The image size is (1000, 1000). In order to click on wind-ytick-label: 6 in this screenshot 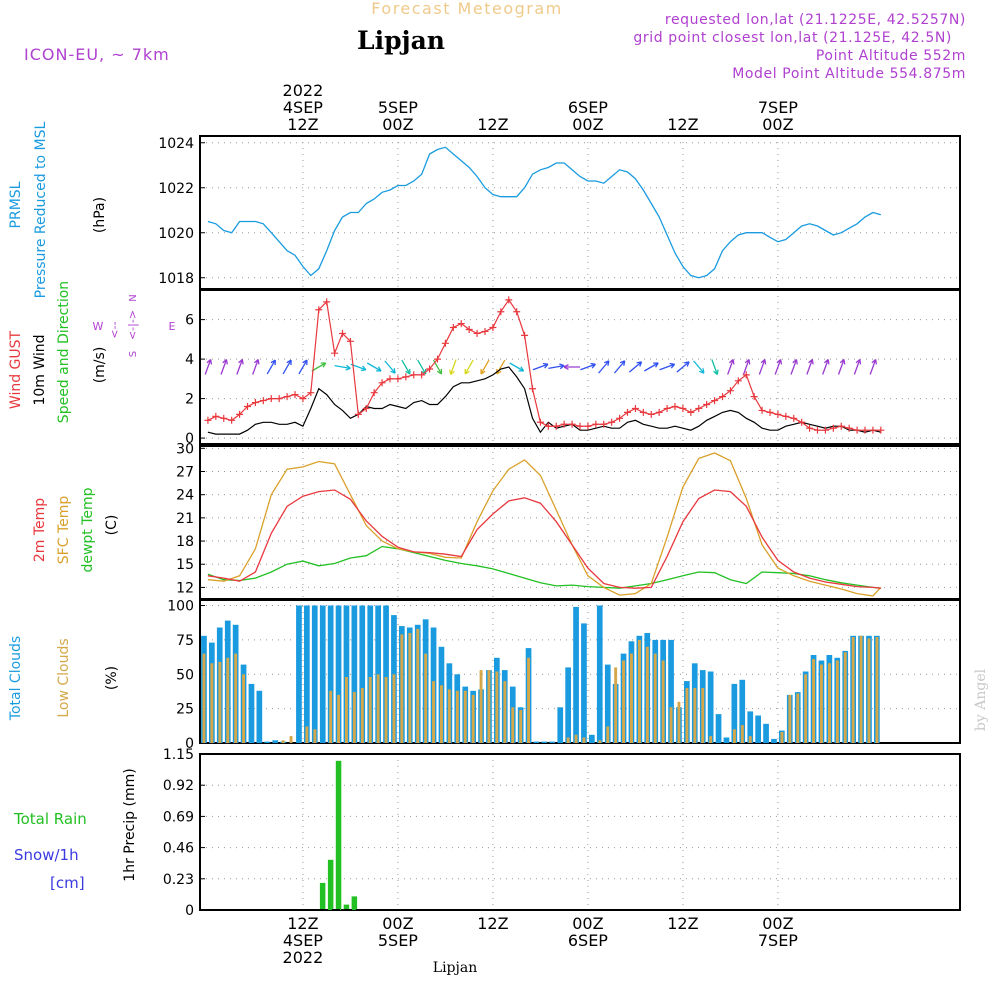, I will do `click(189, 321)`.